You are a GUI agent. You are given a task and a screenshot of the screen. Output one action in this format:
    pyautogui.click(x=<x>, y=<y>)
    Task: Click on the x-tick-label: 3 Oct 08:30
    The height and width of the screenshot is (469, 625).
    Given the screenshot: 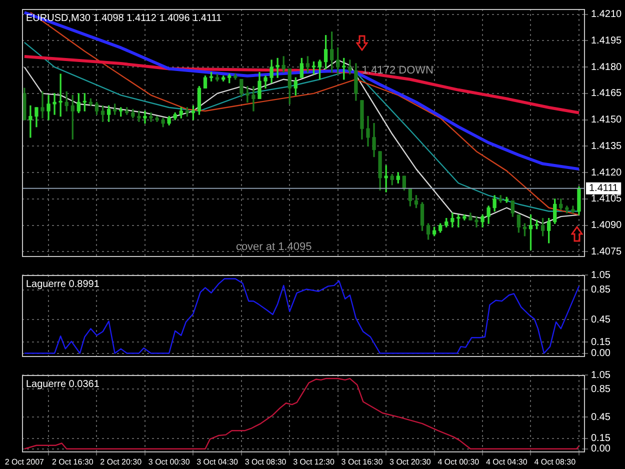 What is the action you would take?
    pyautogui.click(x=265, y=461)
    